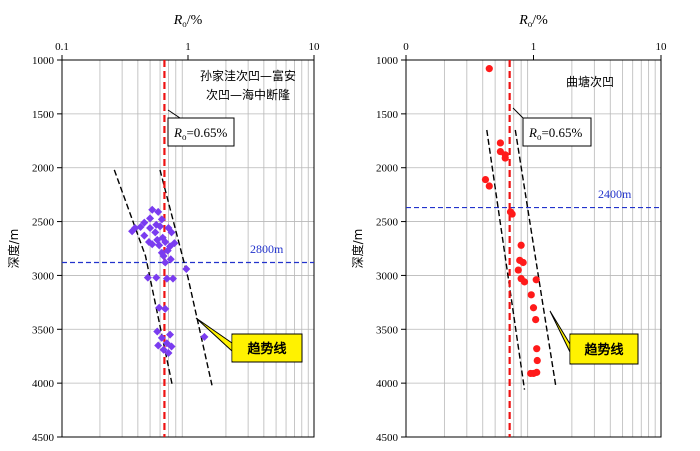  I want to click on region-title: 孙家洼次凹—富安, so click(248, 75).